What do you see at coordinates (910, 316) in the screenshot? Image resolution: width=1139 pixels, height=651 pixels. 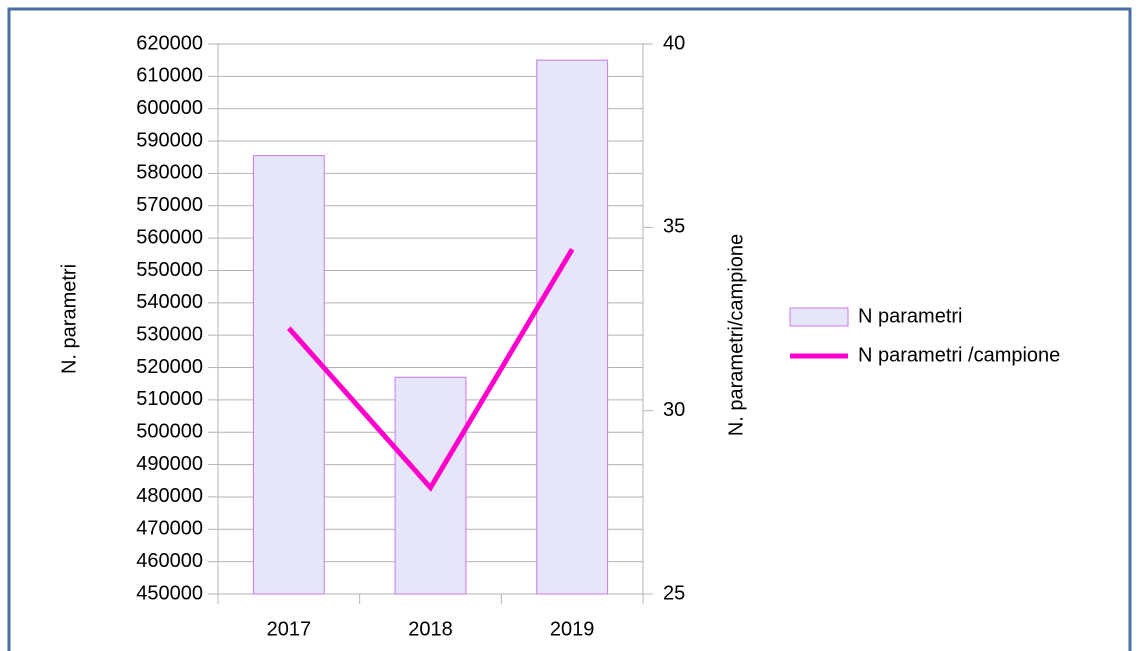 I see `legend-label: N parametri` at bounding box center [910, 316].